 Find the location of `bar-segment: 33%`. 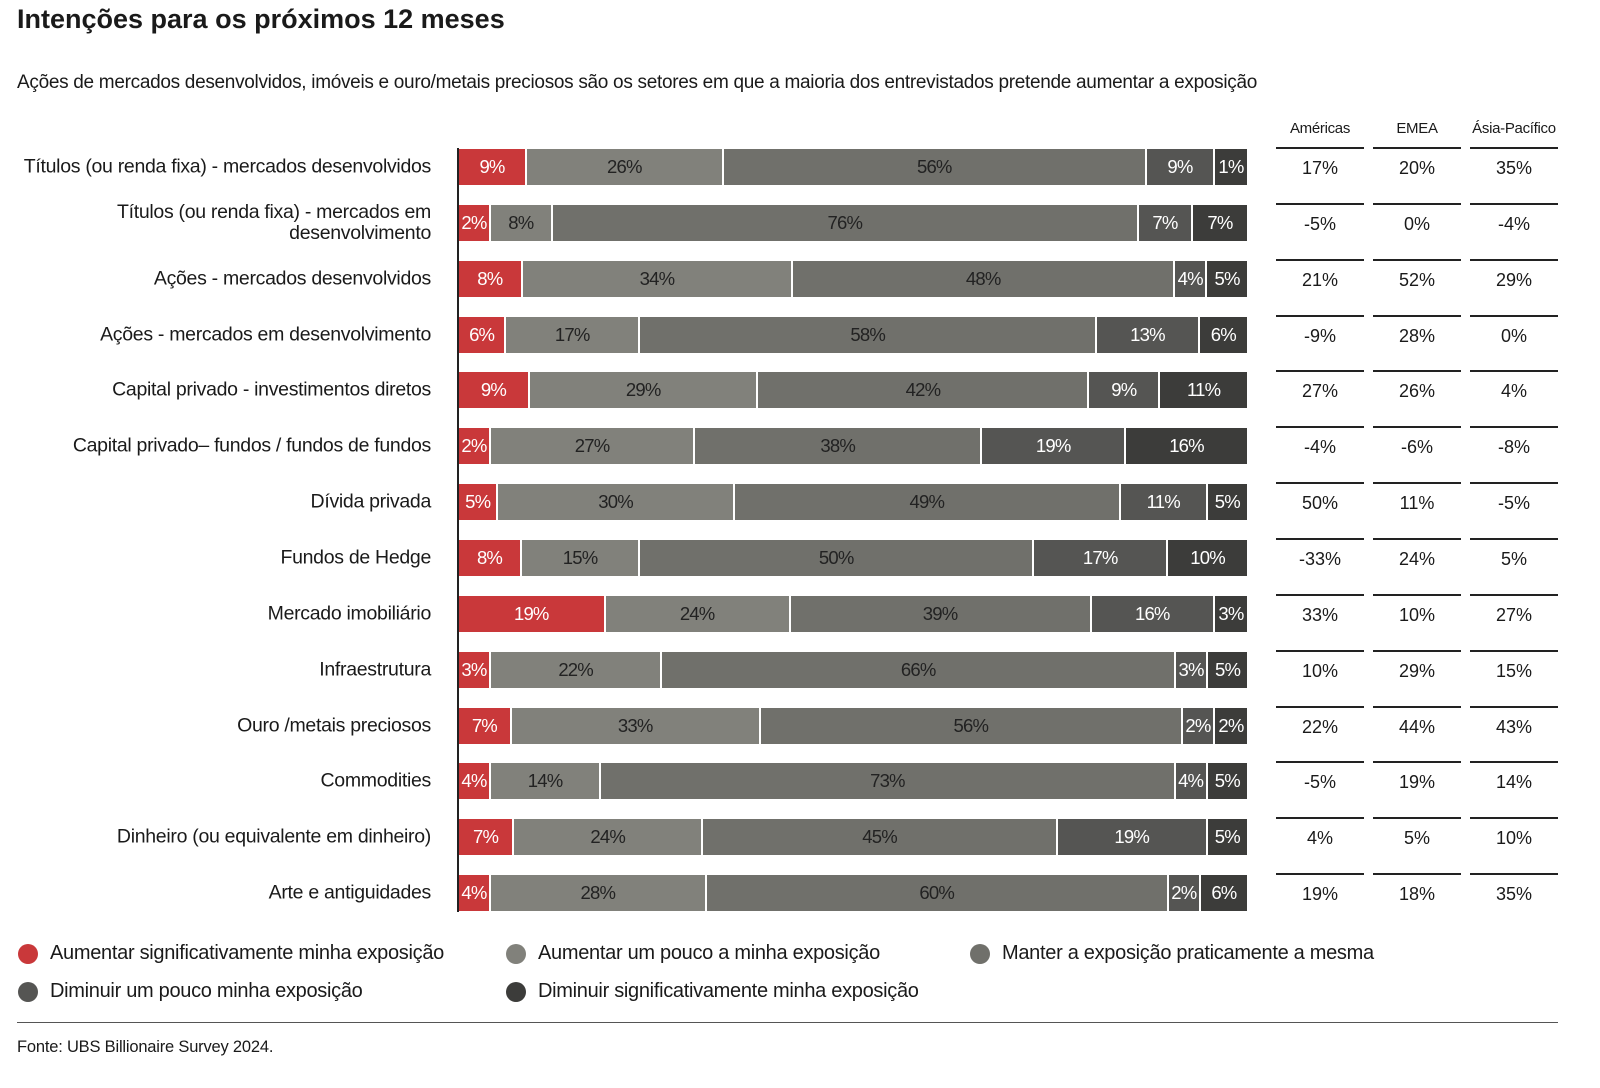

bar-segment: 33% is located at coordinates (636, 725).